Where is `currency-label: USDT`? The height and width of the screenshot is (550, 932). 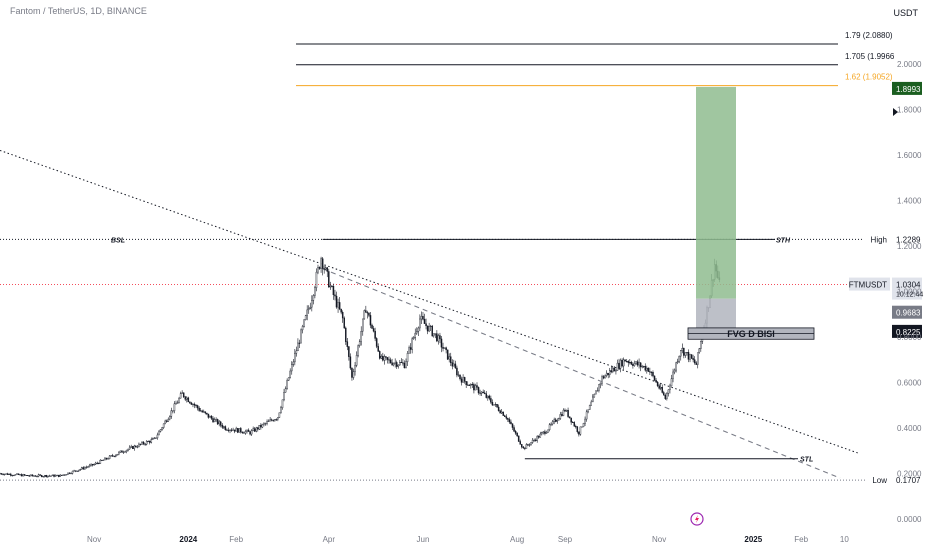
currency-label: USDT is located at coordinates (906, 13).